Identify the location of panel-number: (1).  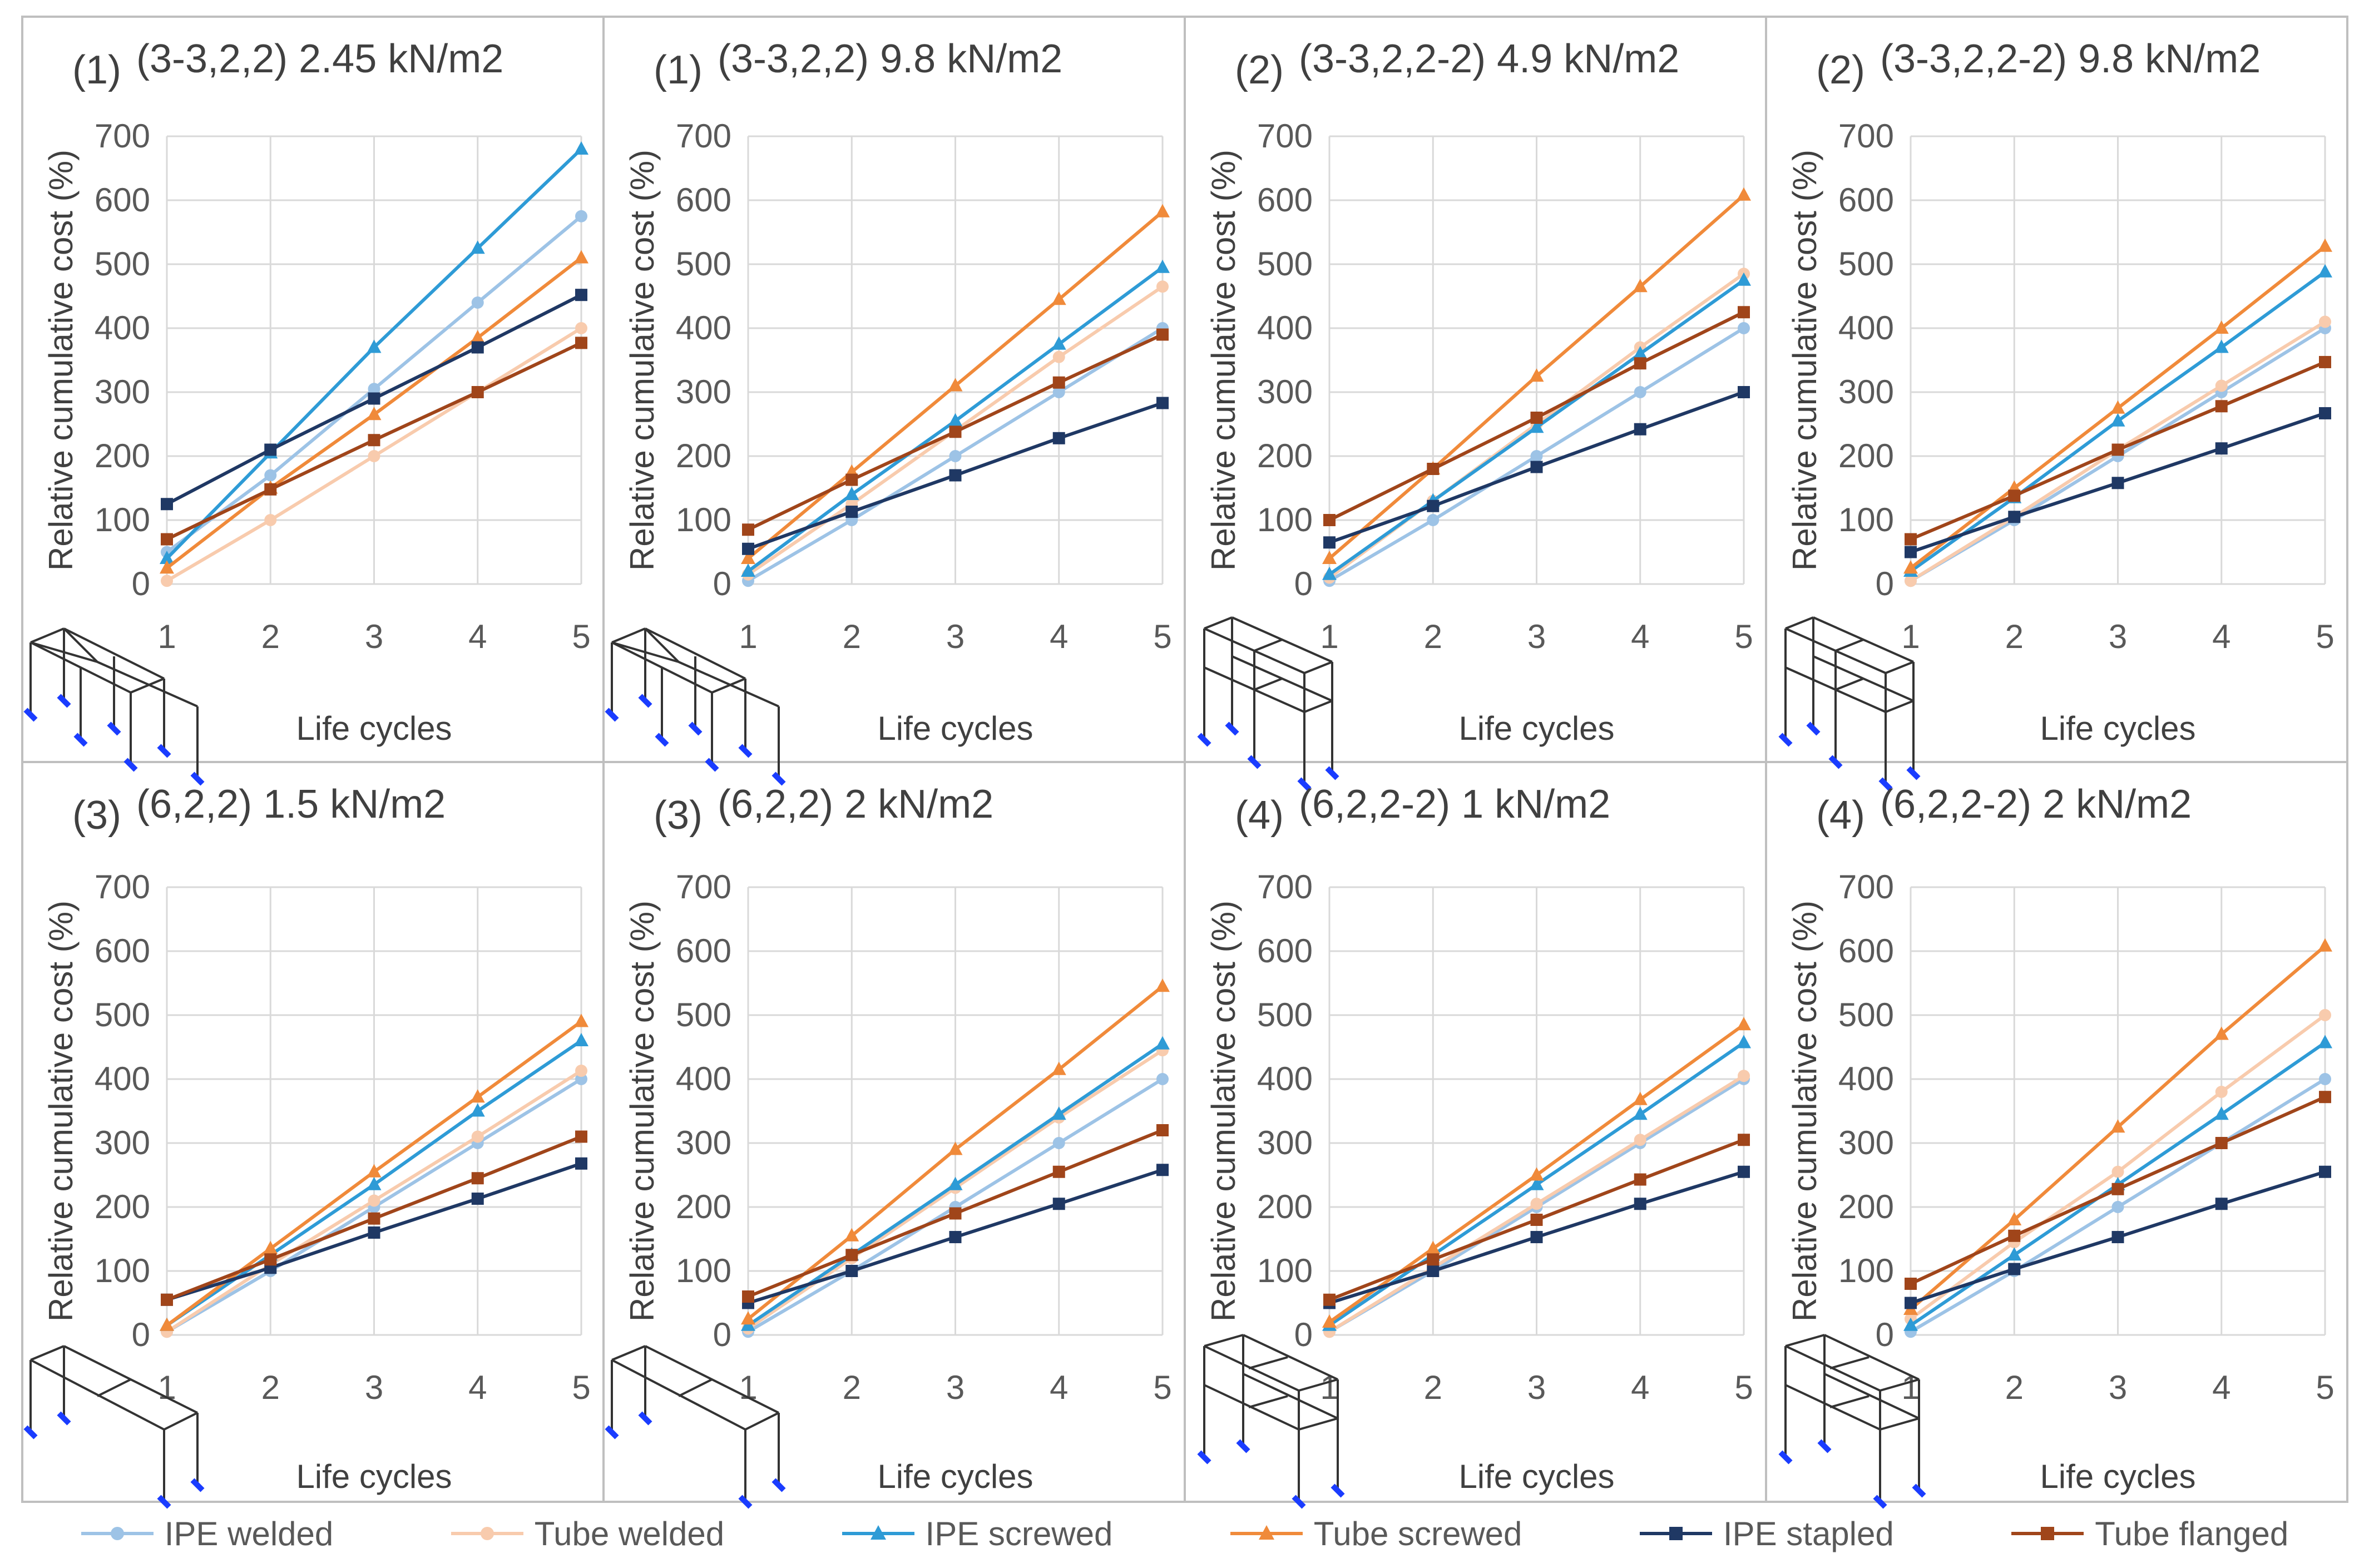
(96, 70).